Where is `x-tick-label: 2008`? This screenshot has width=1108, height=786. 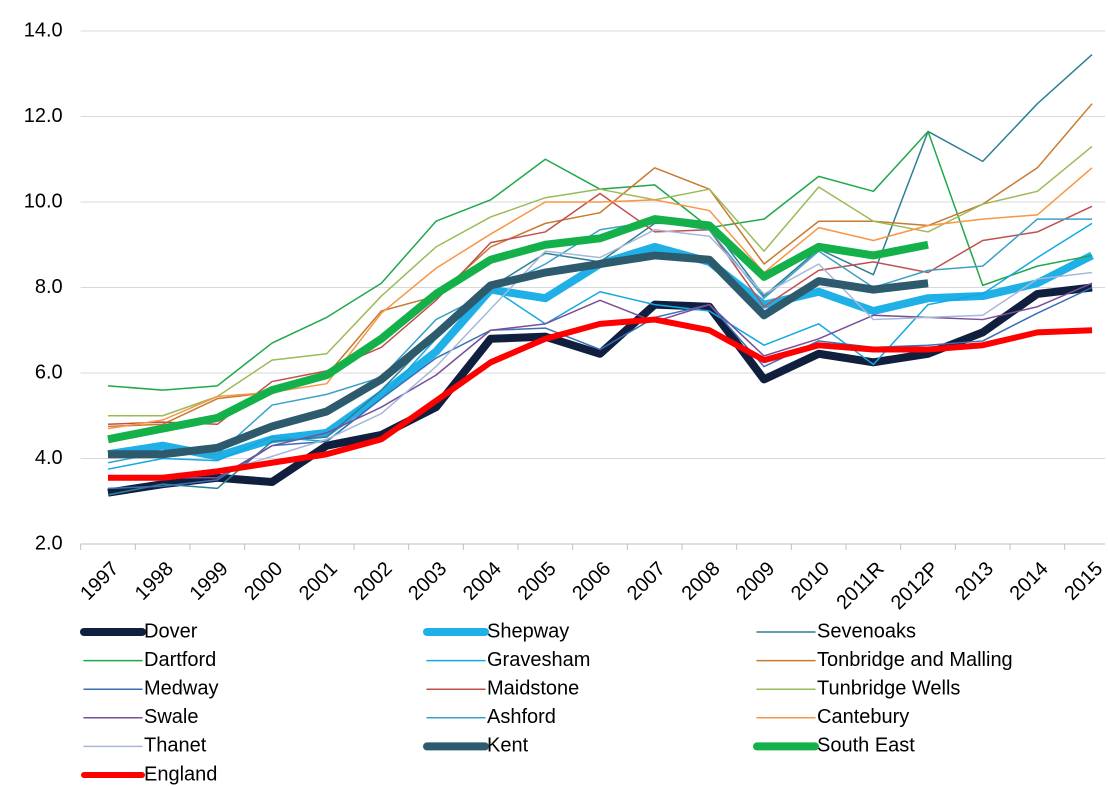 x-tick-label: 2008 is located at coordinates (701, 581).